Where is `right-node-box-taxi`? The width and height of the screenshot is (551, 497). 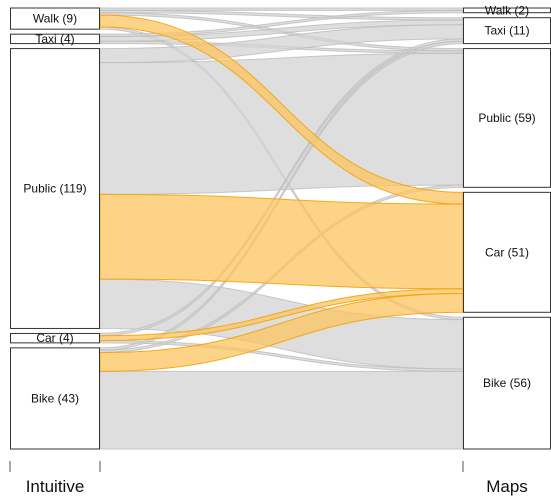
right-node-box-taxi is located at coordinates (507, 31).